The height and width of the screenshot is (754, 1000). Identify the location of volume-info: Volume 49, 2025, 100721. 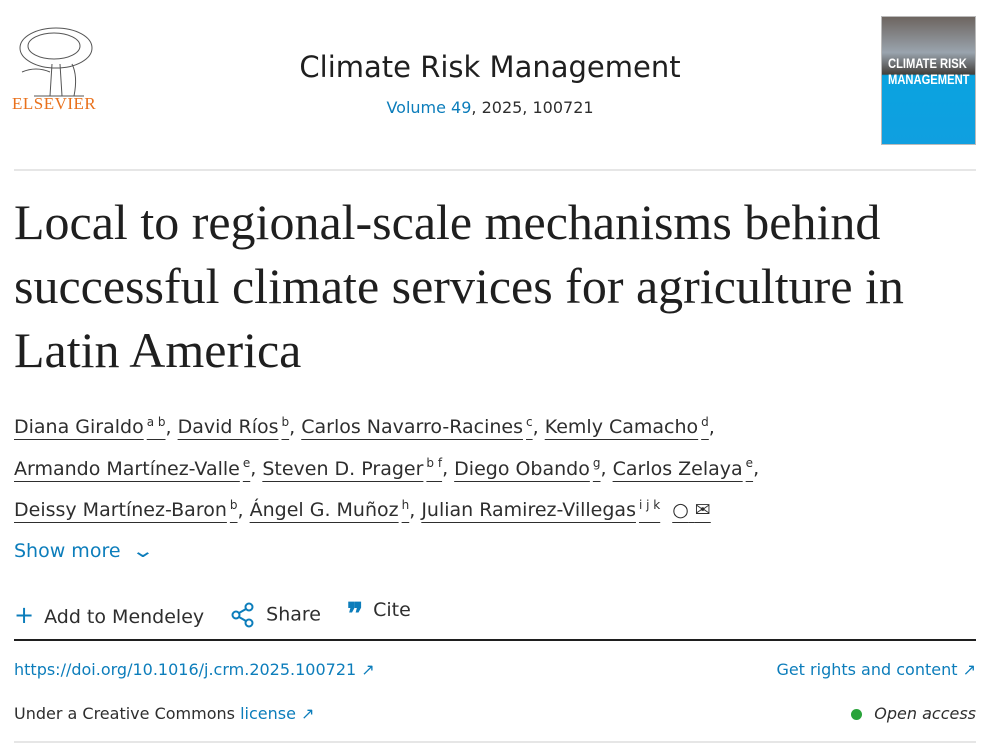
(490, 107).